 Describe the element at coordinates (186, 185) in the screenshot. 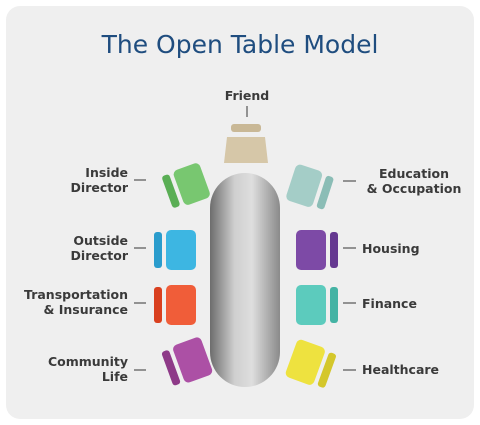

I see `chair-inside-director` at that location.